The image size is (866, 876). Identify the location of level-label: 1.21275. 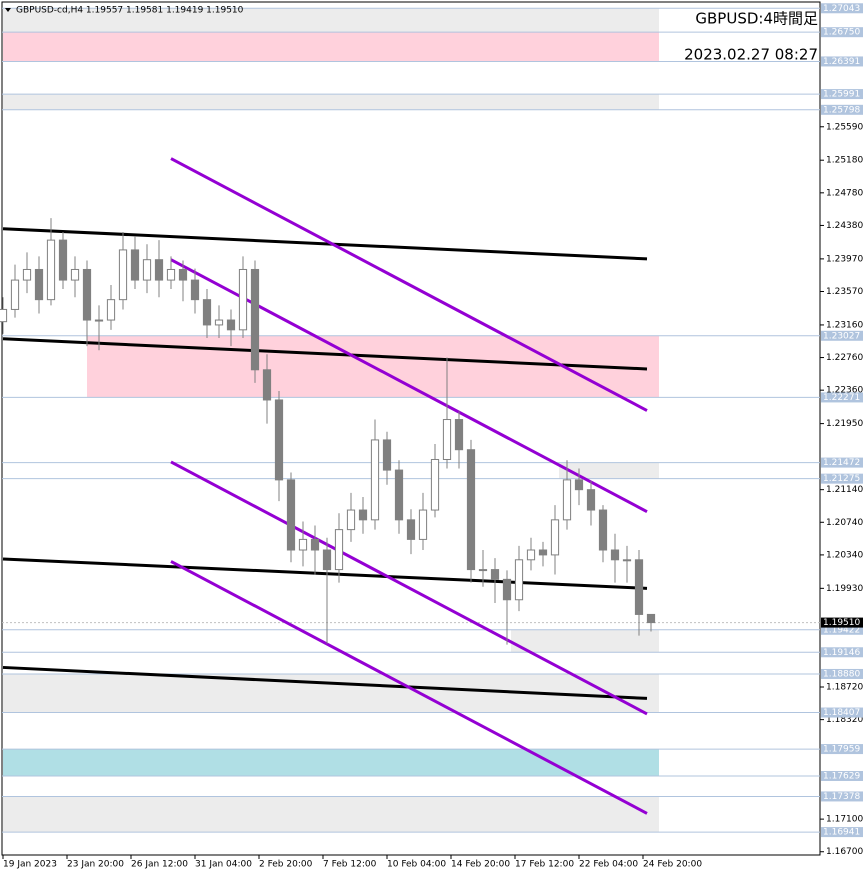
(841, 479).